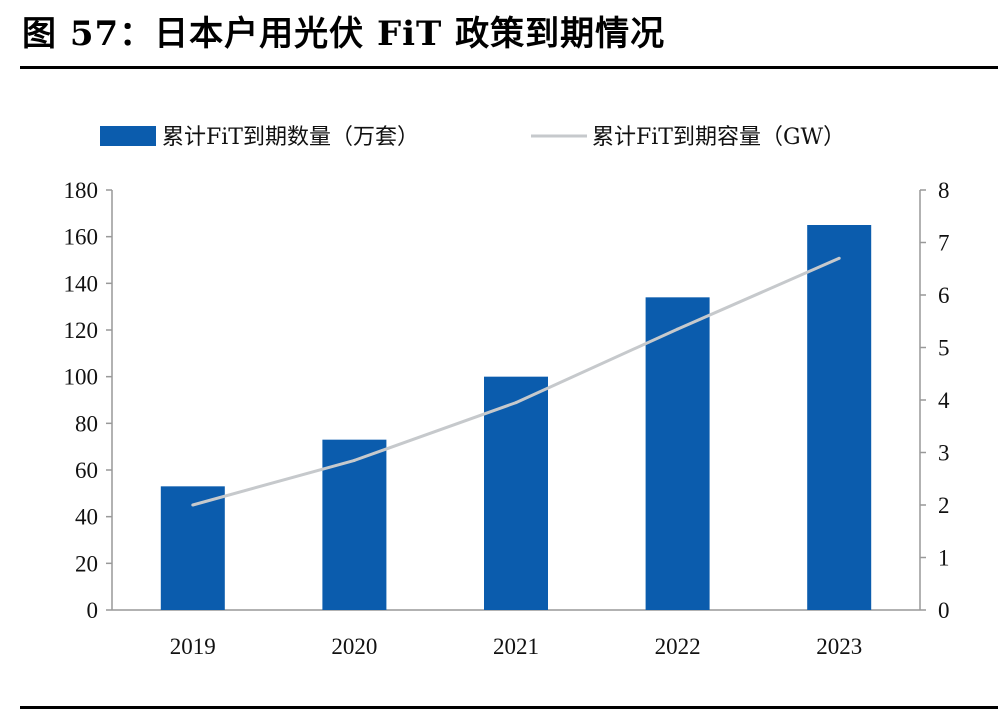  What do you see at coordinates (516, 646) in the screenshot?
I see `x-tick-label: 2021` at bounding box center [516, 646].